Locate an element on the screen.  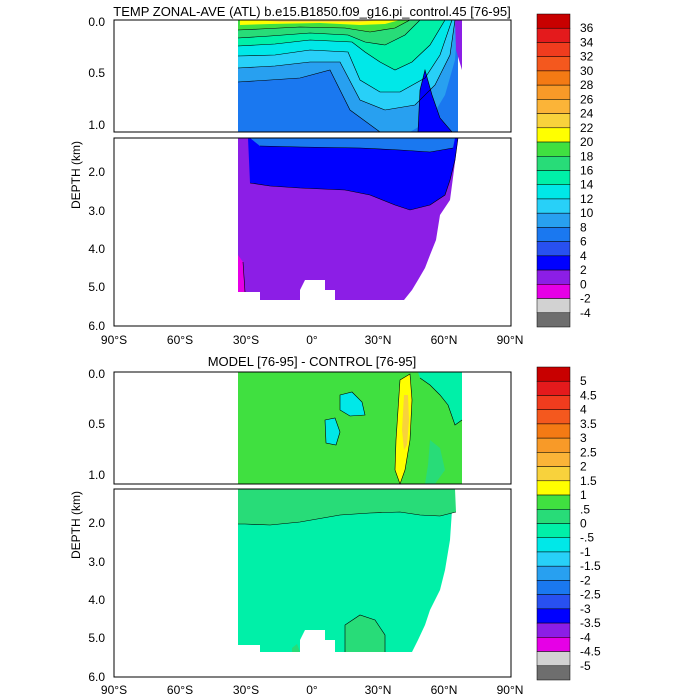
chart-1-yticks: 0.0 0.5 1.0 2.0 3.0 4.0 5.0 6.0 is located at coordinates (96, 174).